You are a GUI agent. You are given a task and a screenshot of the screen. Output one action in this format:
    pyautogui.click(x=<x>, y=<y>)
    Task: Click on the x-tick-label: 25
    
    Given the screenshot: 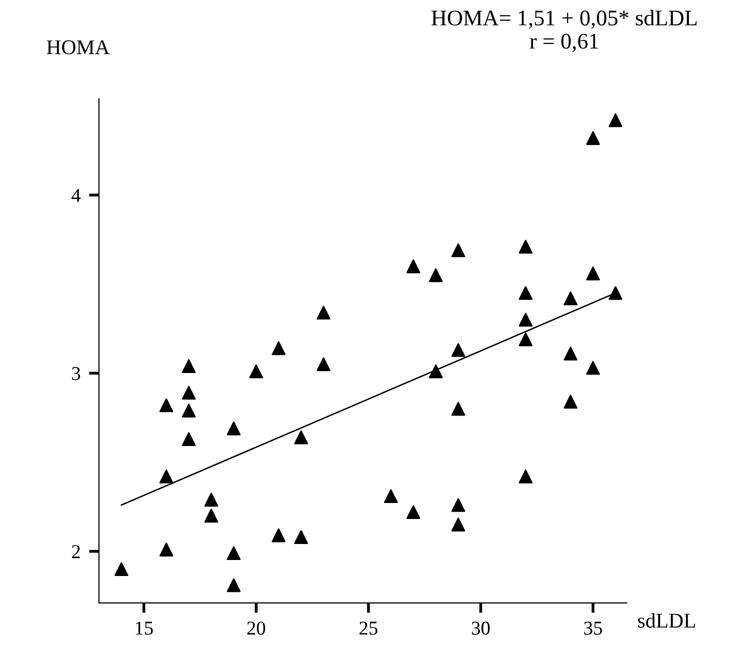 What is the action you would take?
    pyautogui.click(x=369, y=628)
    